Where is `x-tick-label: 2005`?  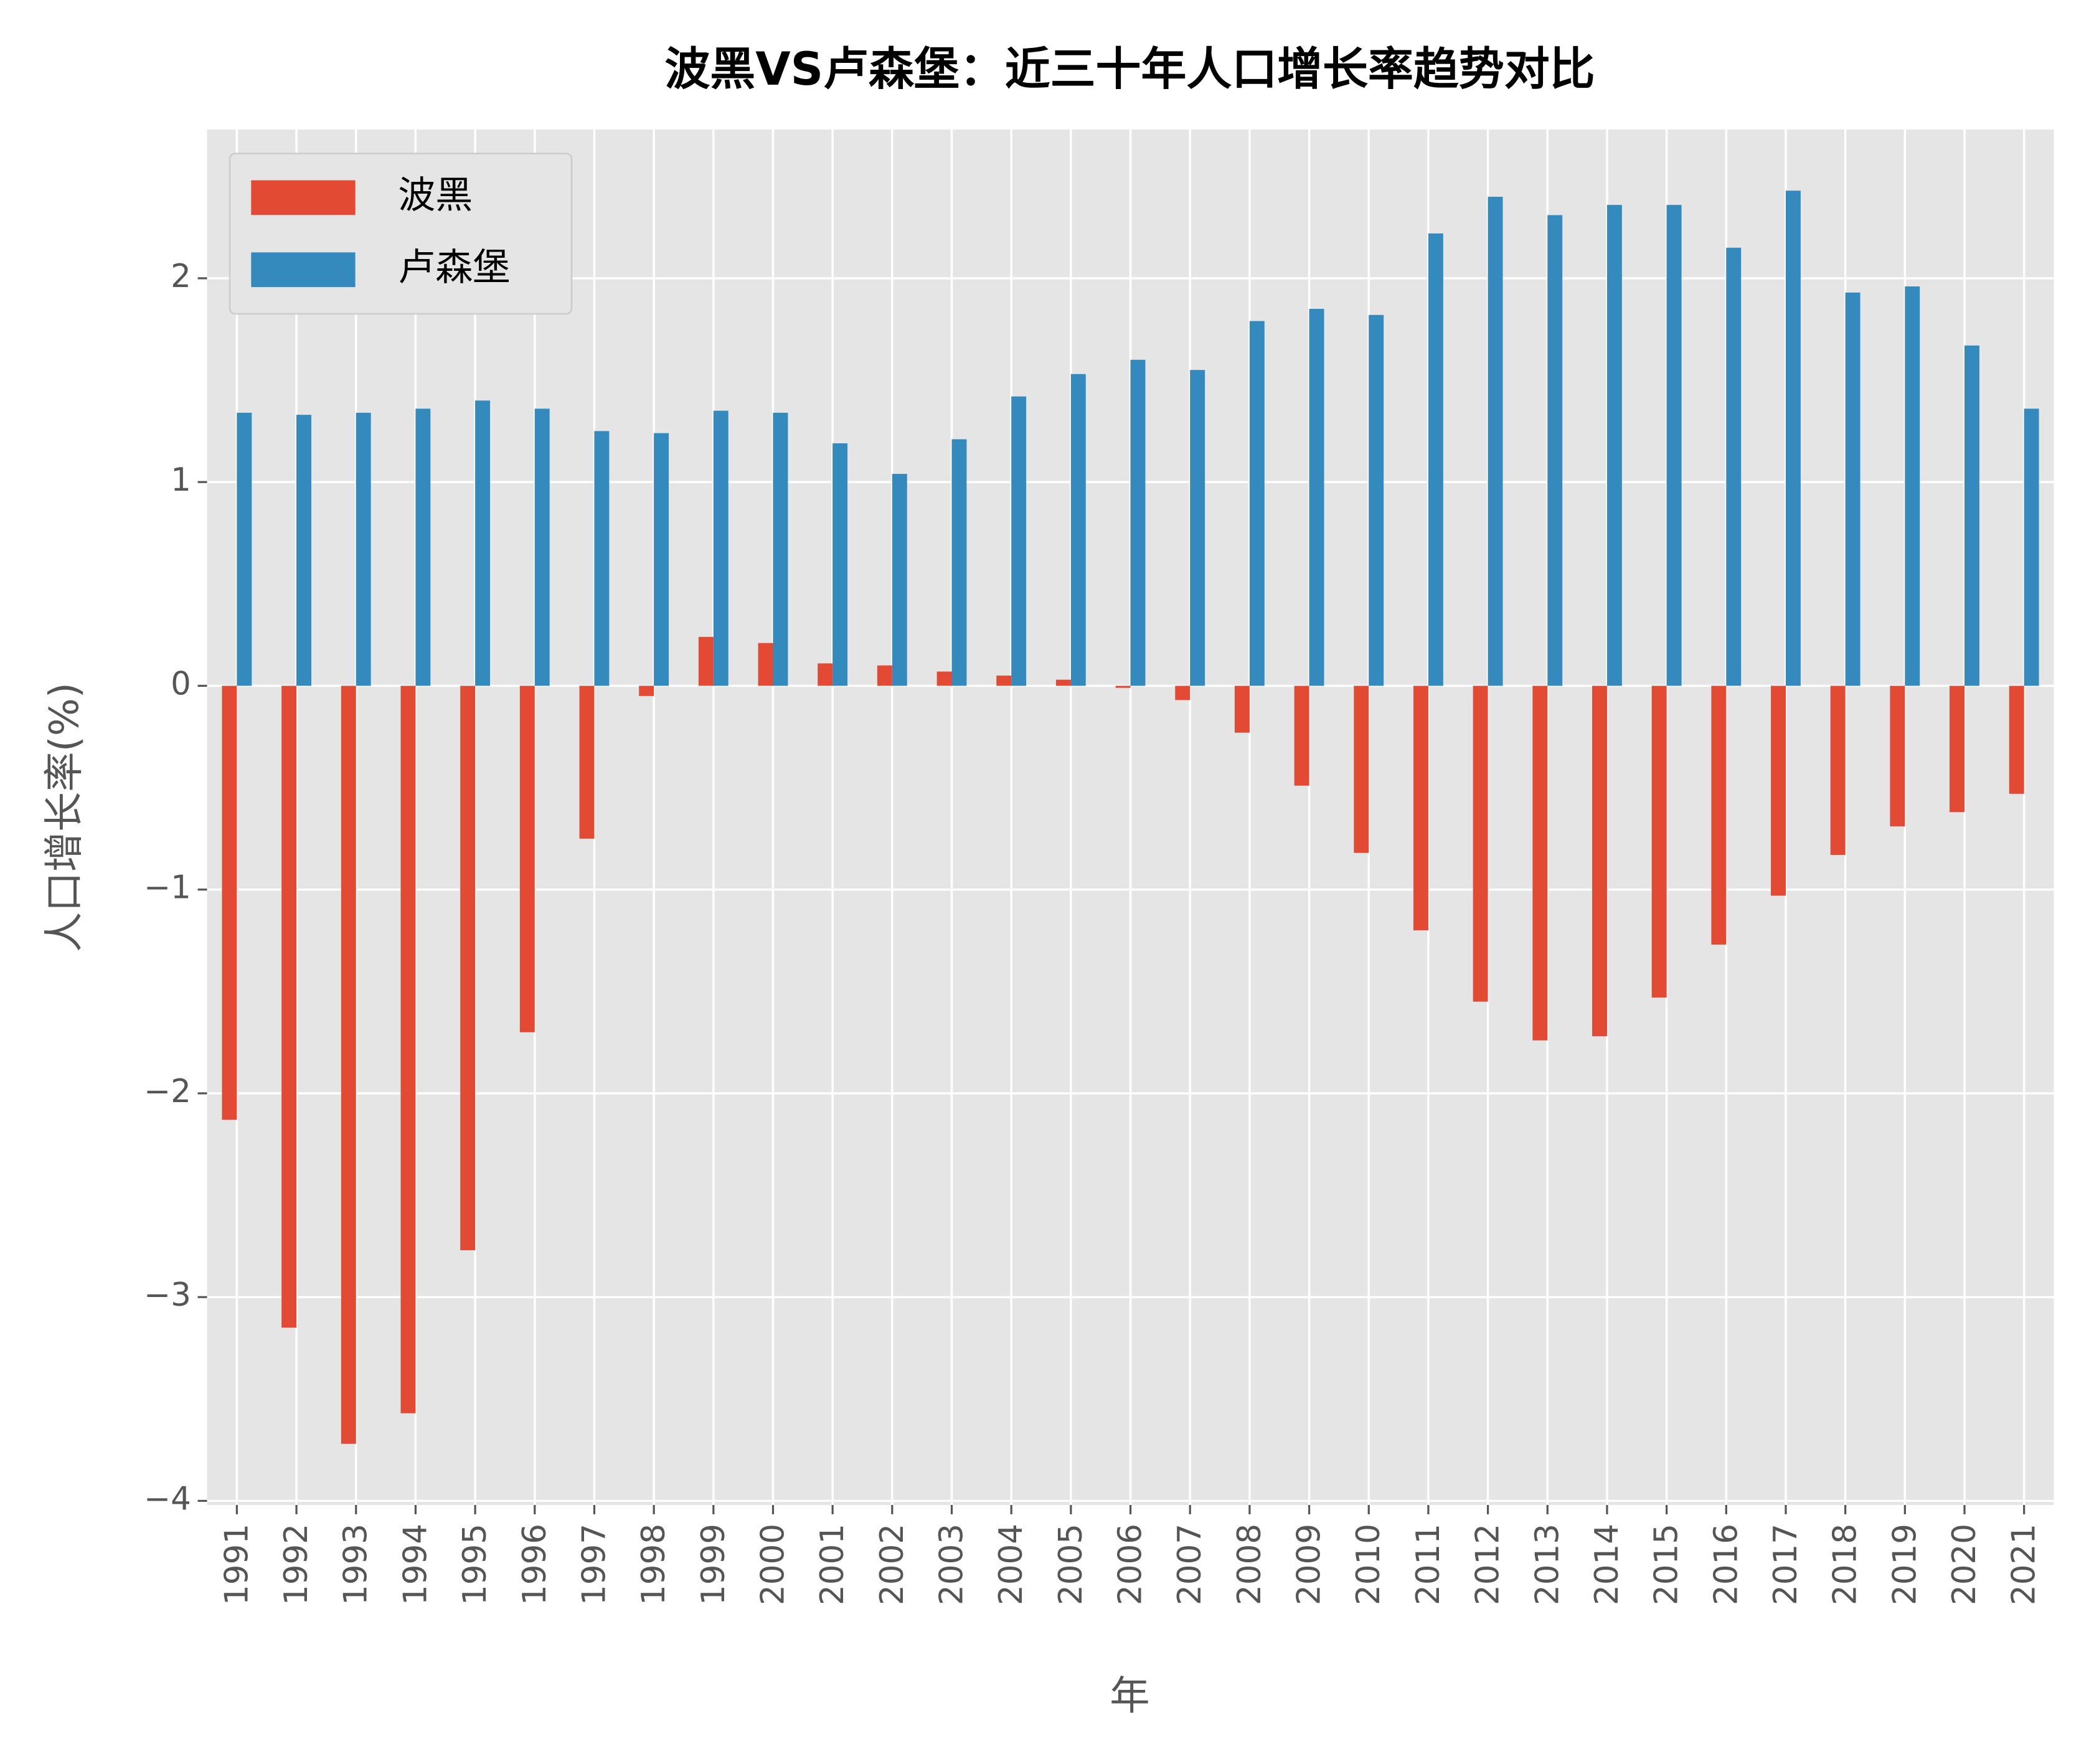
x-tick-label: 2005 is located at coordinates (1071, 1565).